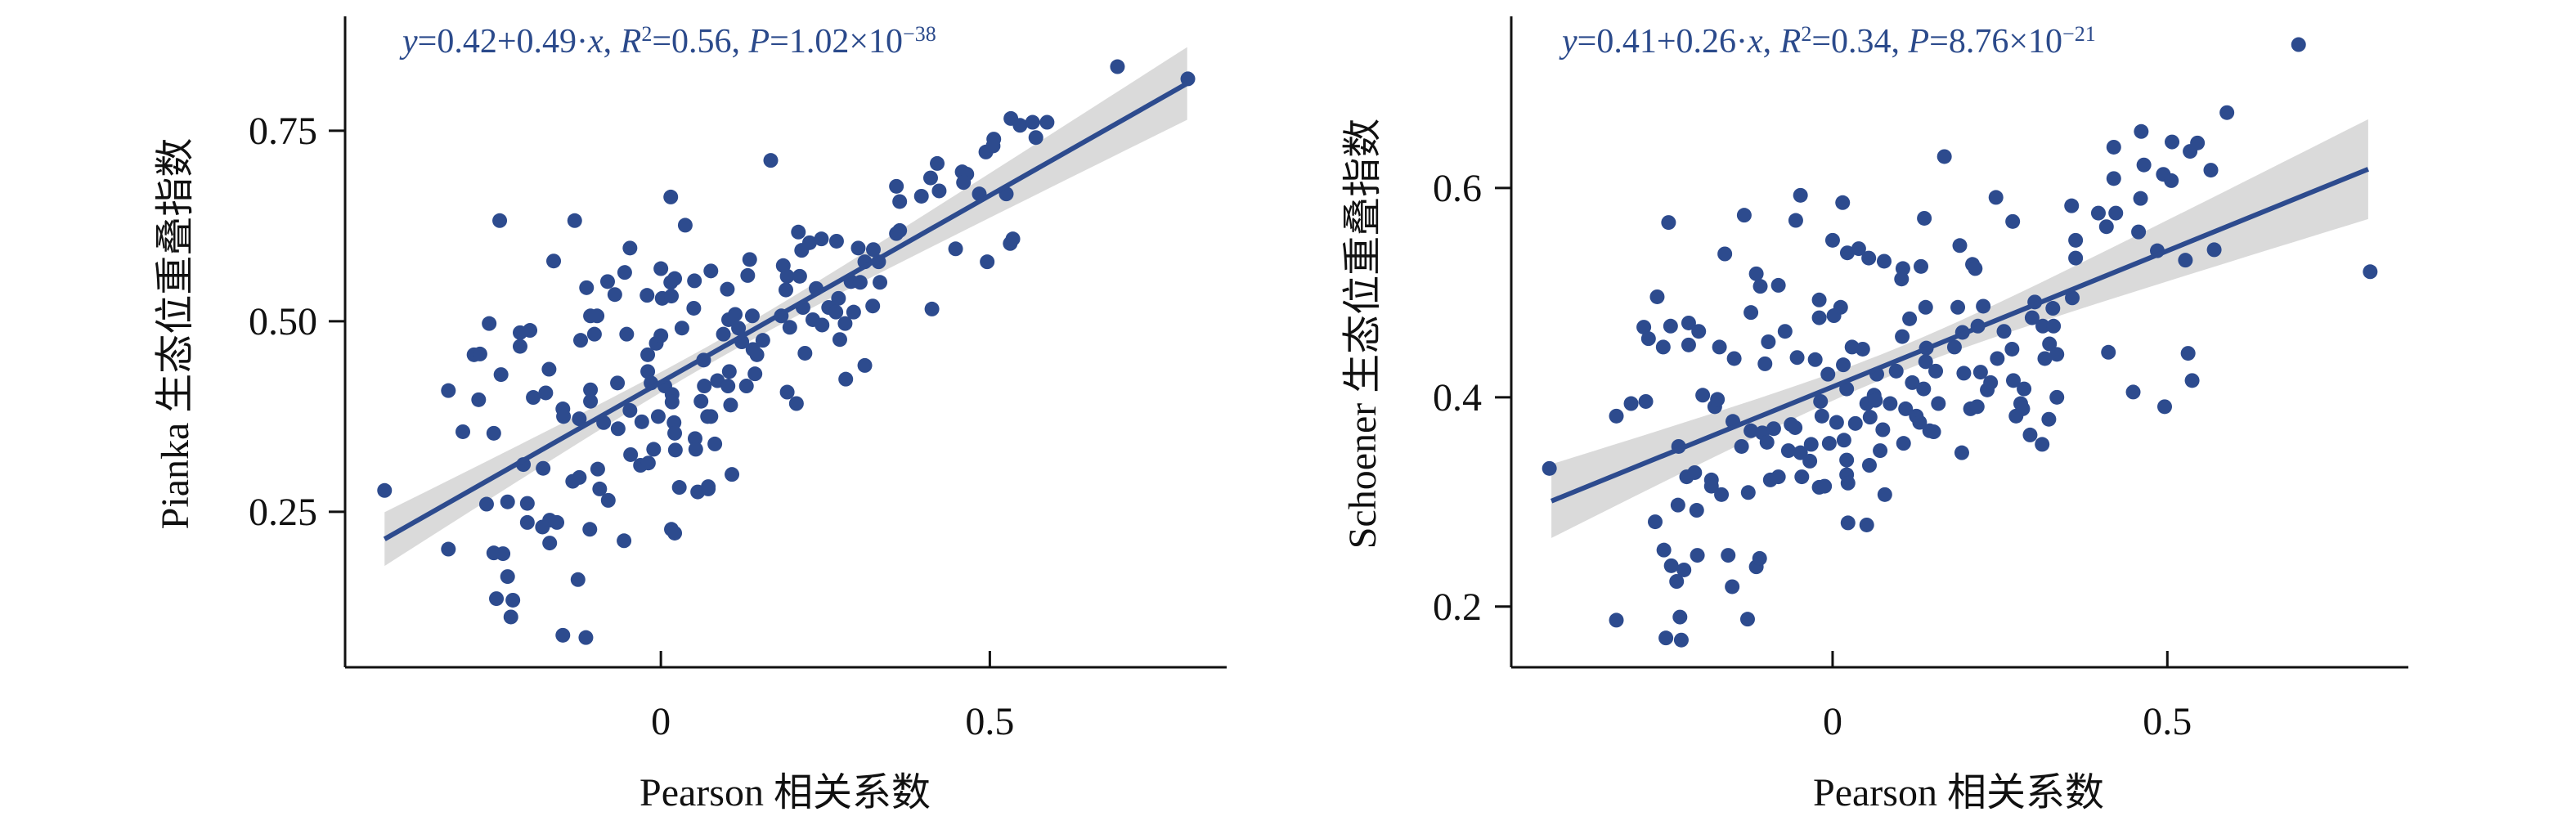 The image size is (2576, 821). I want to click on annotation-segment: ,, so click(612, 42).